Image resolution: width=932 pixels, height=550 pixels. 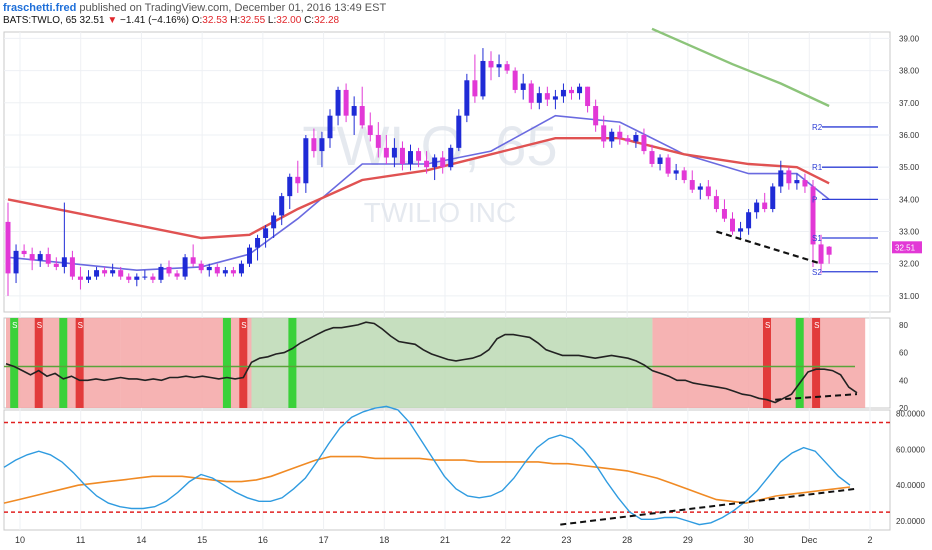 I want to click on x-tick-label: 22, so click(x=506, y=540).